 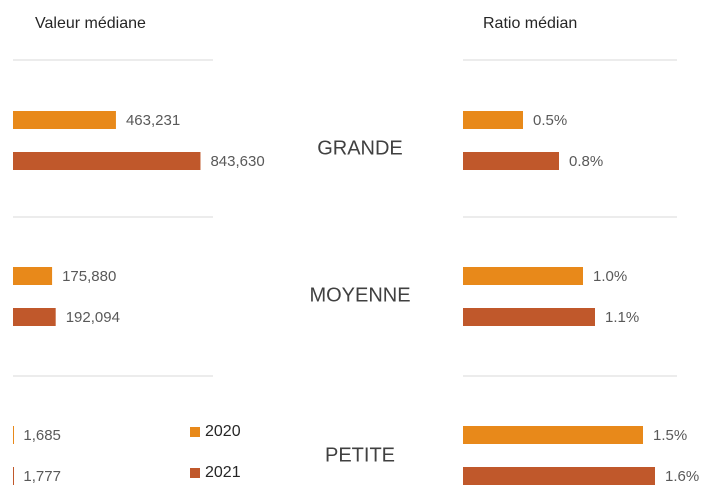 What do you see at coordinates (610, 276) in the screenshot?
I see `value-label: 1.0%` at bounding box center [610, 276].